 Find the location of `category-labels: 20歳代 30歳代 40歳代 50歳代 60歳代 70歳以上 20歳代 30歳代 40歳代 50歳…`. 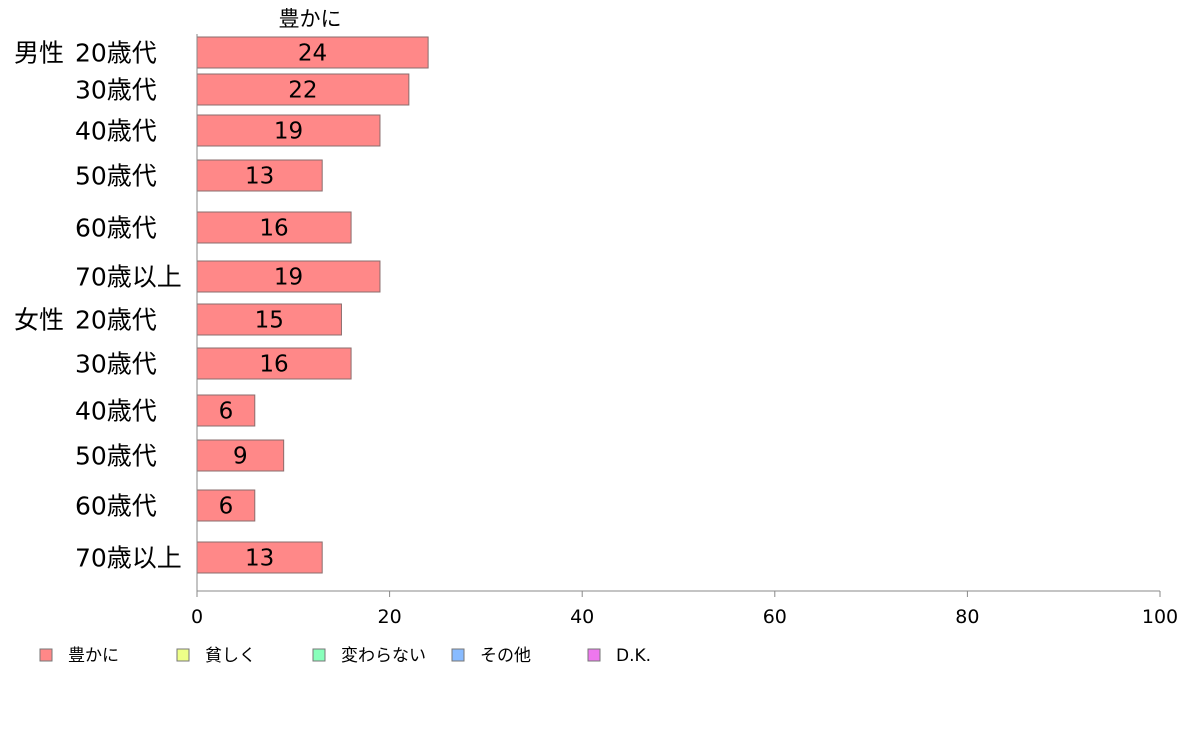

category-labels: 20歳代 30歳代 40歳代 50歳代 60歳代 70歳以上 20歳代 30歳代 40歳代 50歳… is located at coordinates (128, 306).